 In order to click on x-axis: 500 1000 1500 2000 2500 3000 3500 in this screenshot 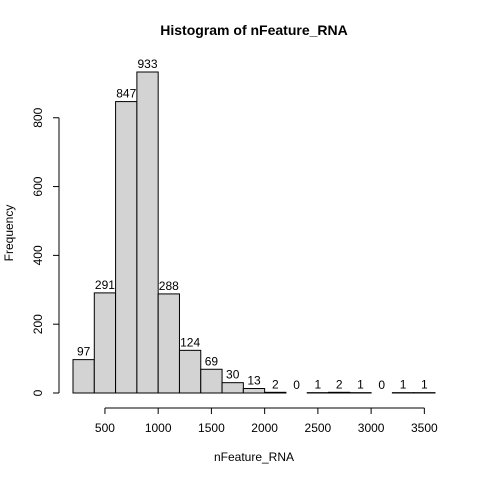, I will do `click(266, 421)`.